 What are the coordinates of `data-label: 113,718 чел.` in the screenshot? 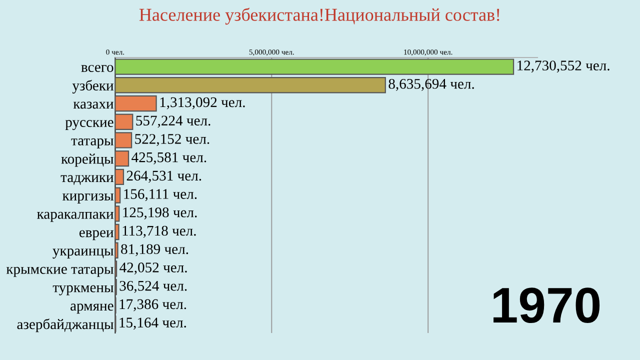 It's located at (159, 232).